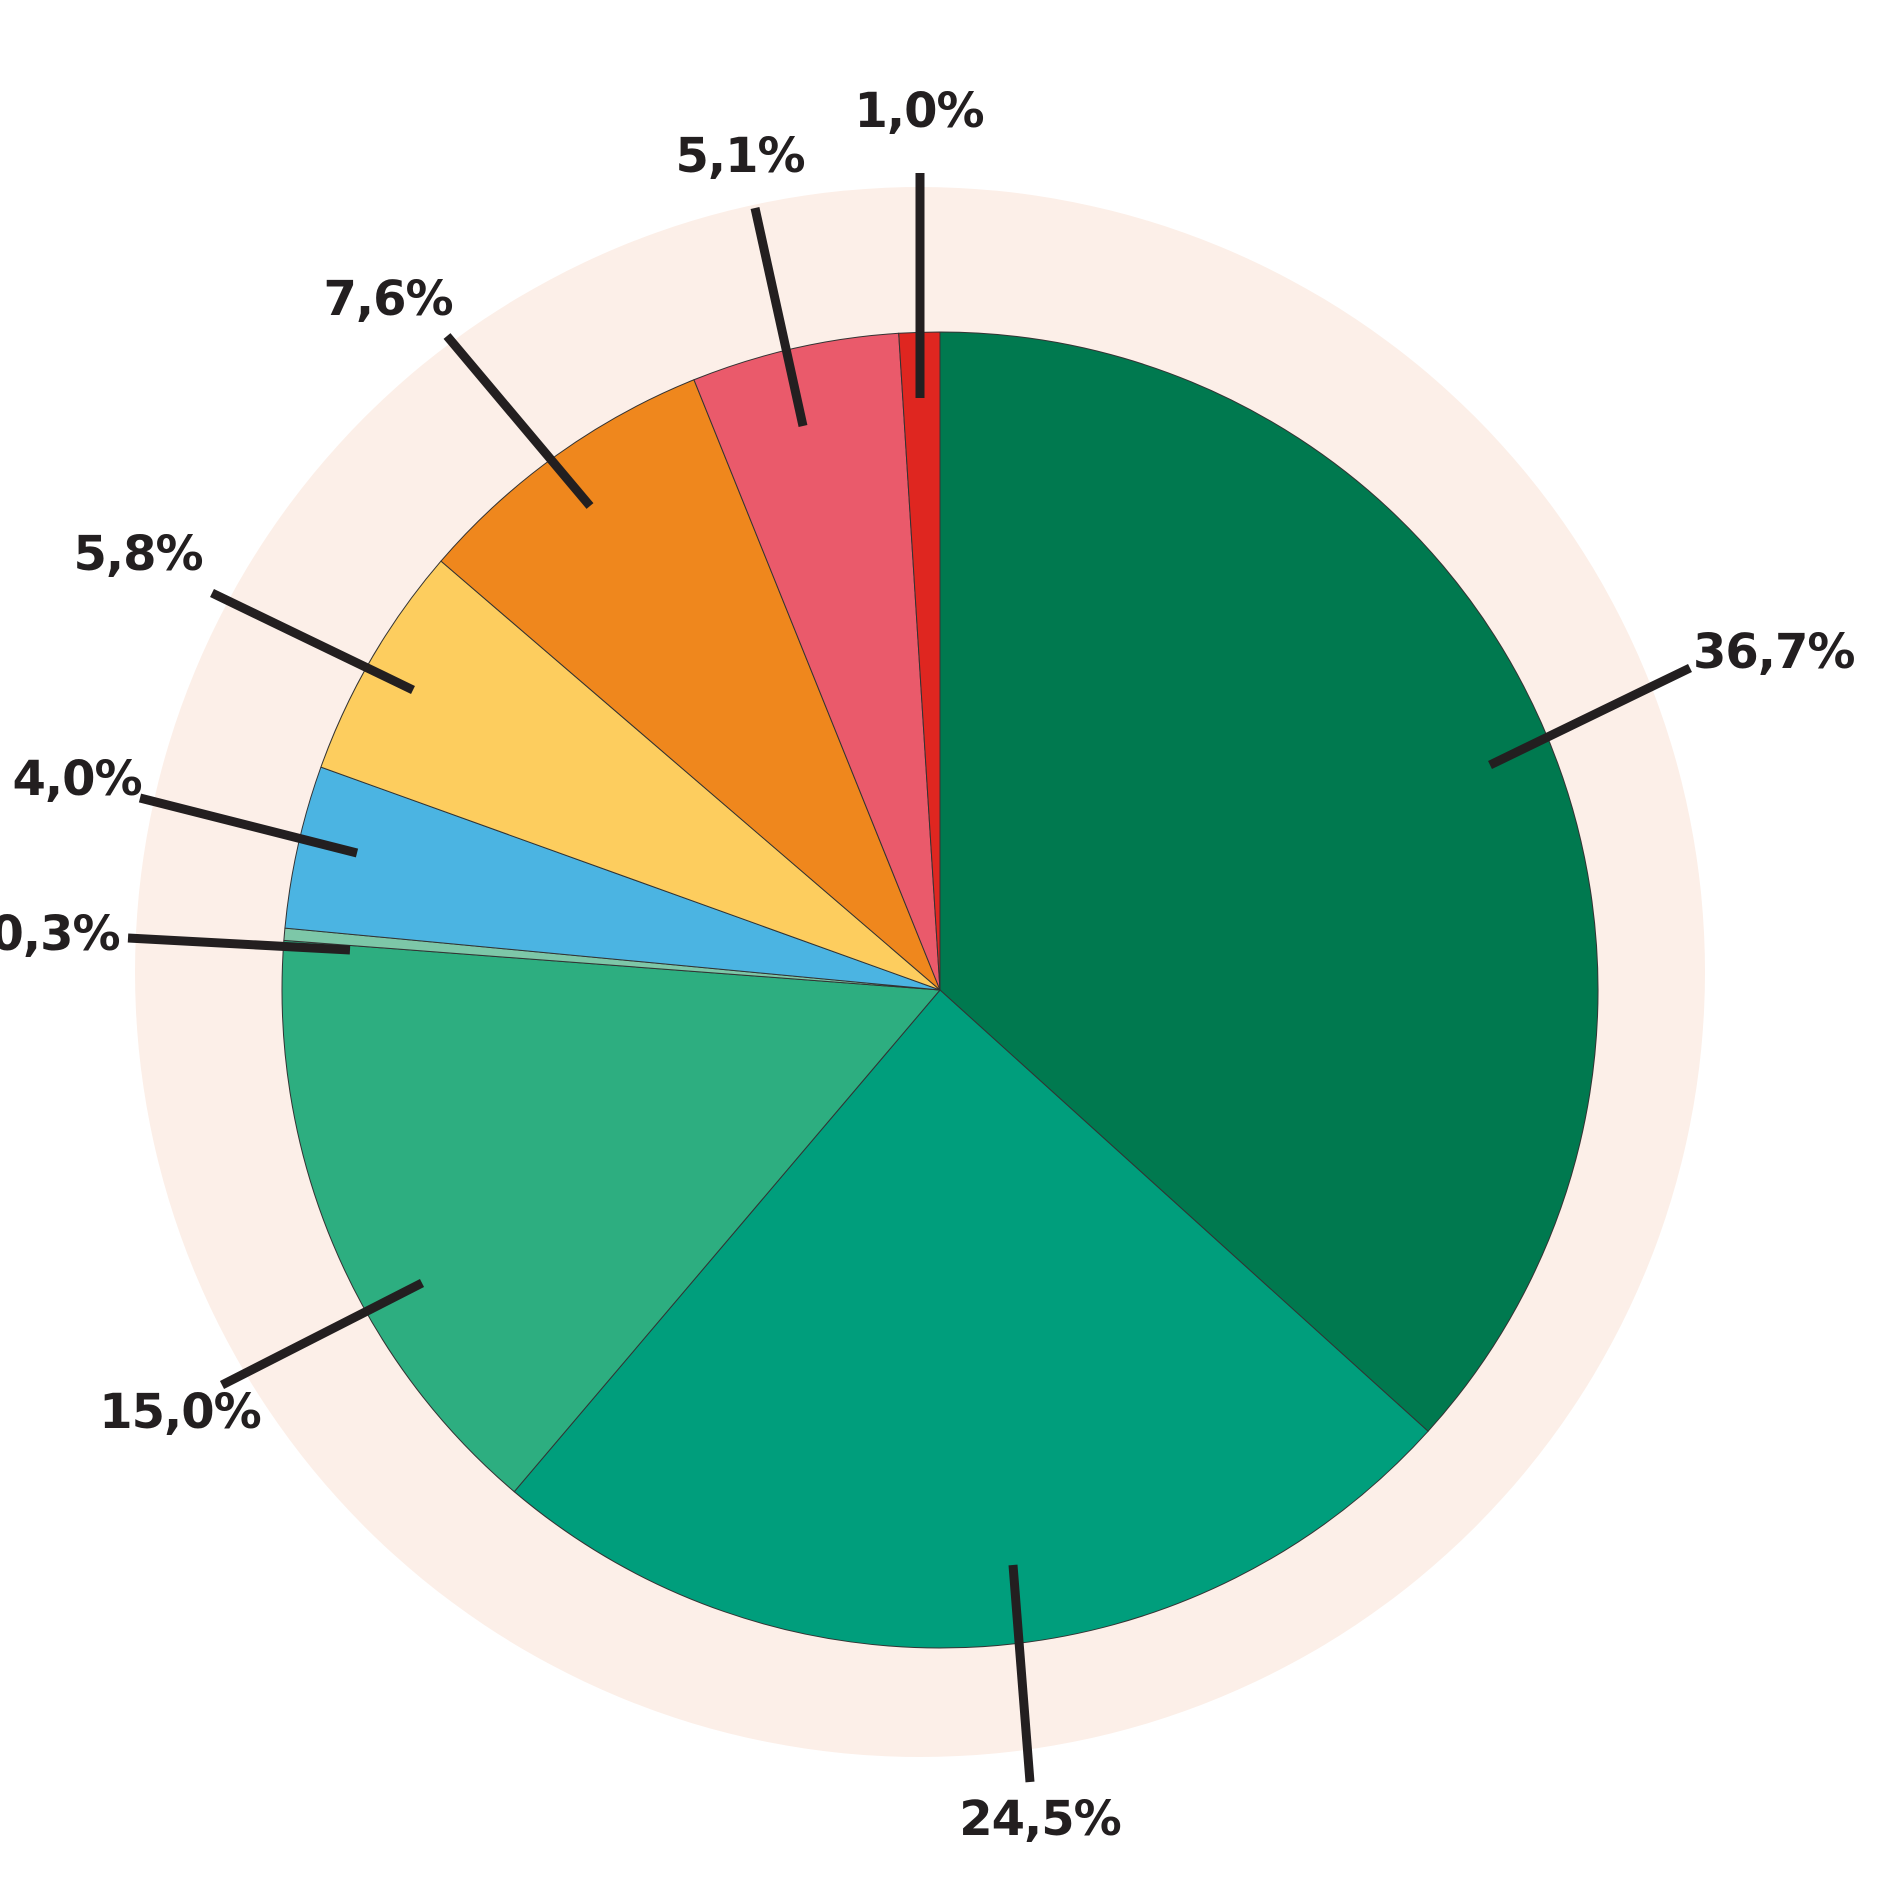 The width and height of the screenshot is (1896, 1895). What do you see at coordinates (918, 111) in the screenshot?
I see `slice-label-9: 1,0%` at bounding box center [918, 111].